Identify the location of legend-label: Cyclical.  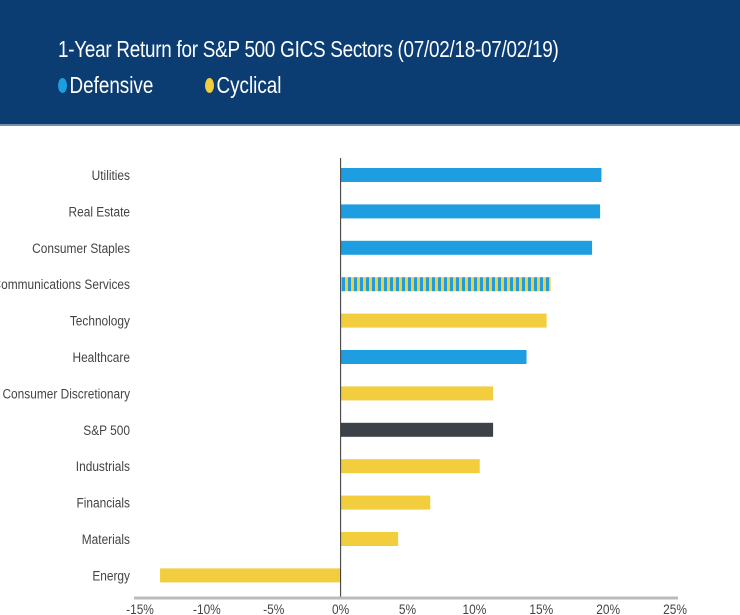
(249, 85).